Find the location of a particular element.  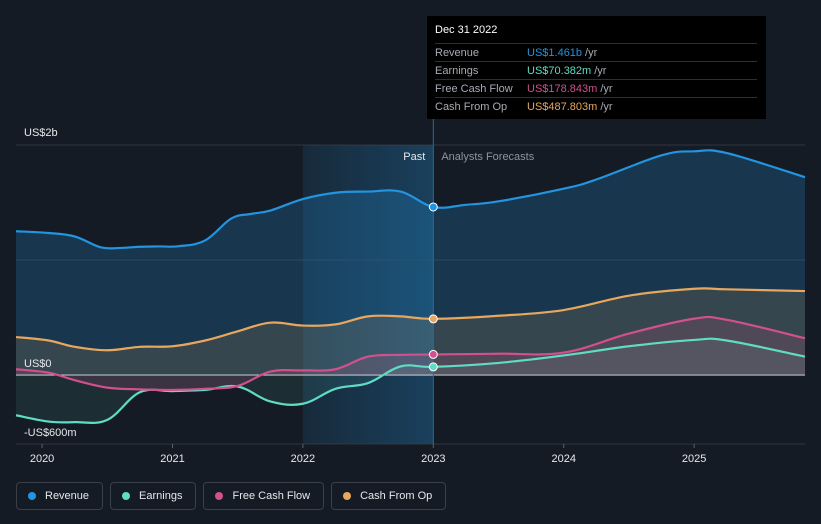

tooltip-series-value: US$1.461b is located at coordinates (555, 52).